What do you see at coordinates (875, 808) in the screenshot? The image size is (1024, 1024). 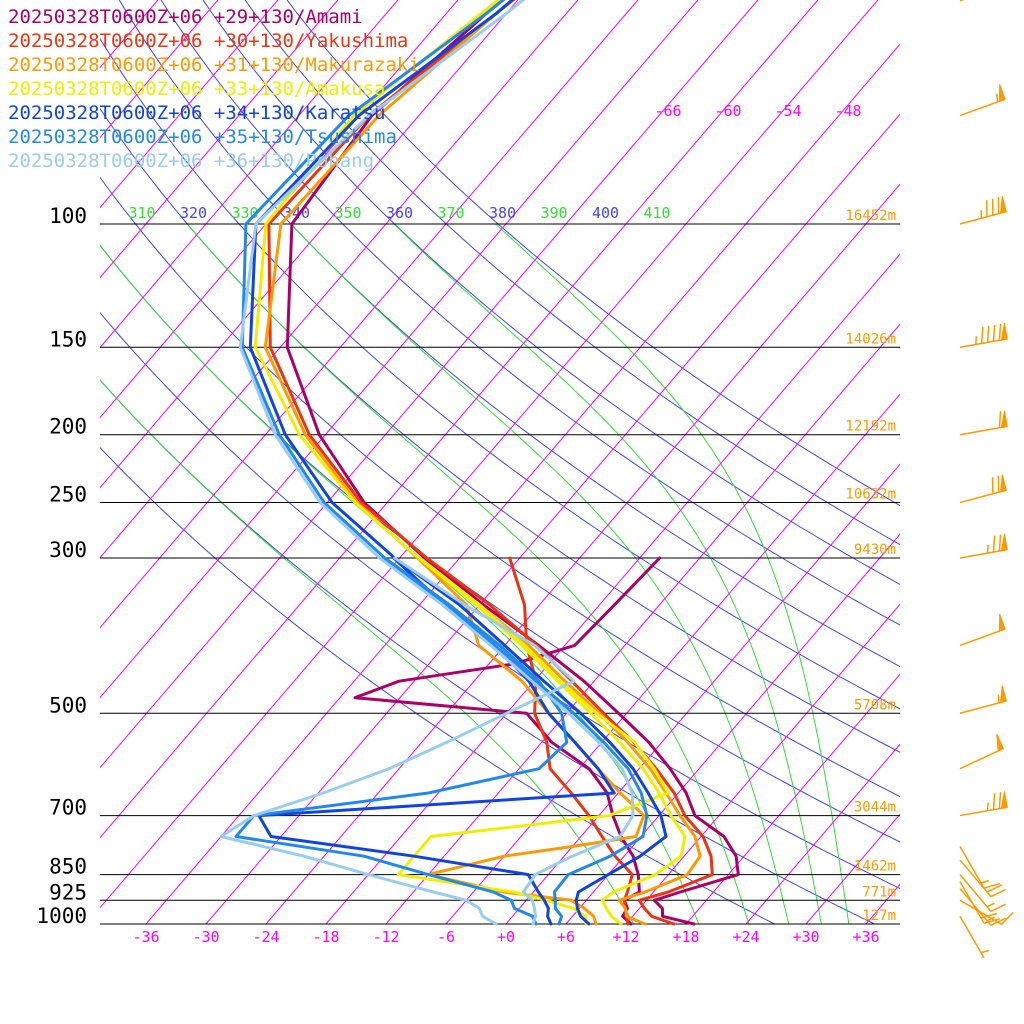 I see `height-label: 3044m` at bounding box center [875, 808].